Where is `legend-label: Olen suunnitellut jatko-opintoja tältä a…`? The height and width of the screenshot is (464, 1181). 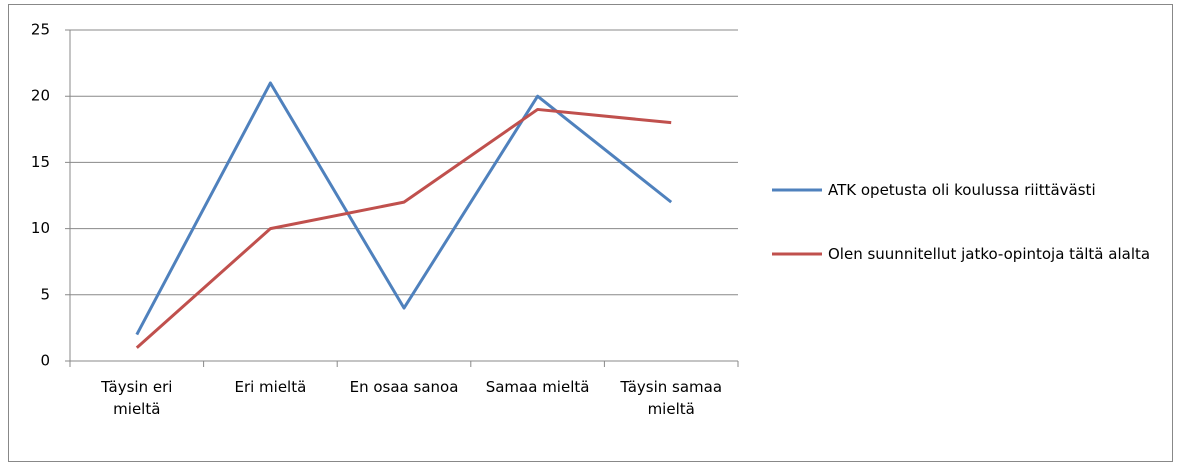 legend-label: Olen suunnitellut jatko-opintoja tältä a… is located at coordinates (989, 254).